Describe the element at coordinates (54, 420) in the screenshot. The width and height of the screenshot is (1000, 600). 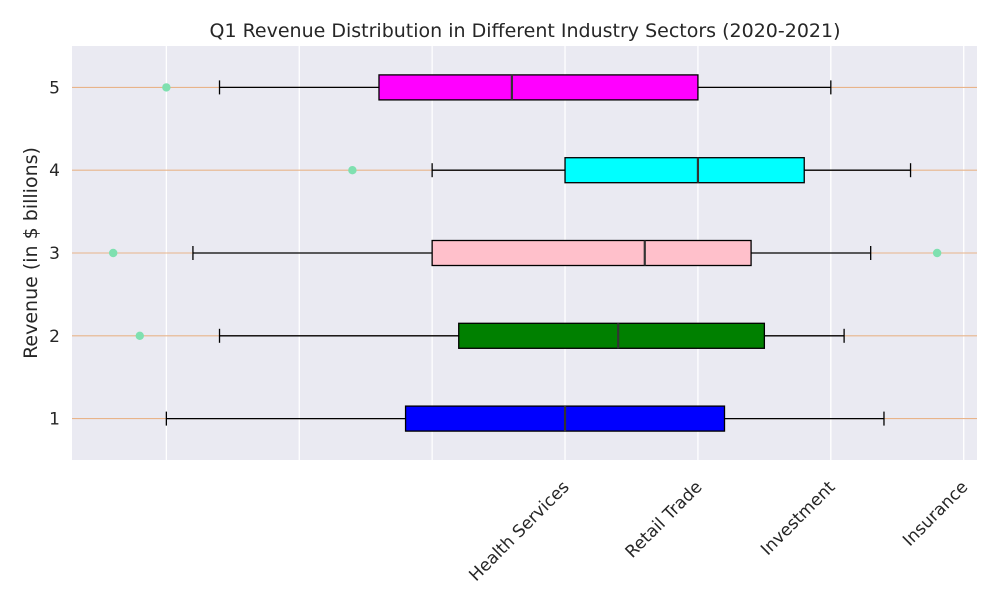
I see `y-tick-label: 1` at that location.